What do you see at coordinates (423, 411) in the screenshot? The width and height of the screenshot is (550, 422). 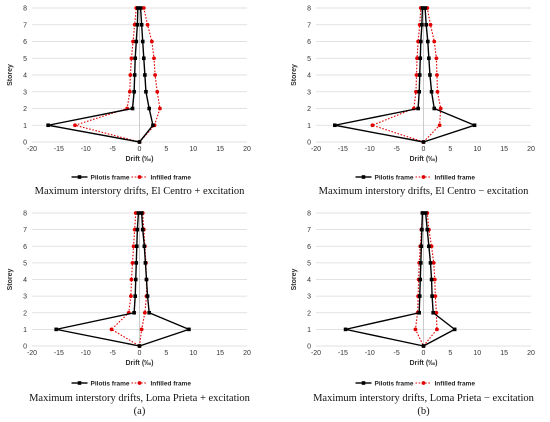 I see `panel-label: (b)` at bounding box center [423, 411].